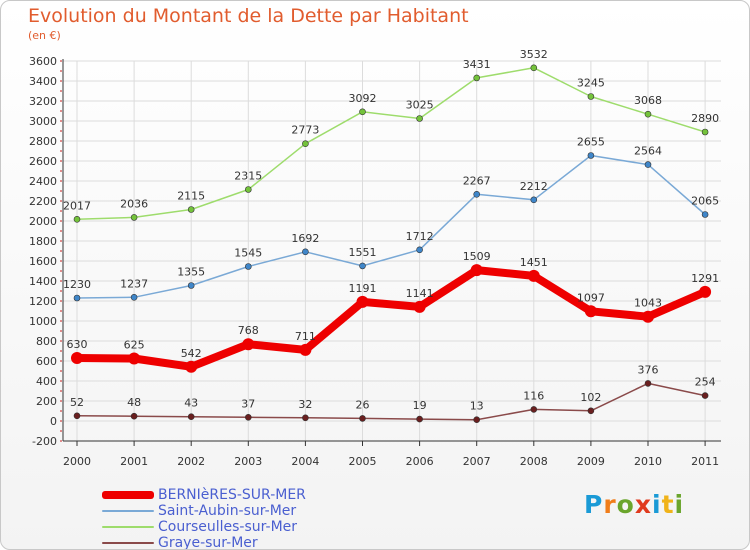  What do you see at coordinates (191, 353) in the screenshot?
I see `data-label: 542` at bounding box center [191, 353].